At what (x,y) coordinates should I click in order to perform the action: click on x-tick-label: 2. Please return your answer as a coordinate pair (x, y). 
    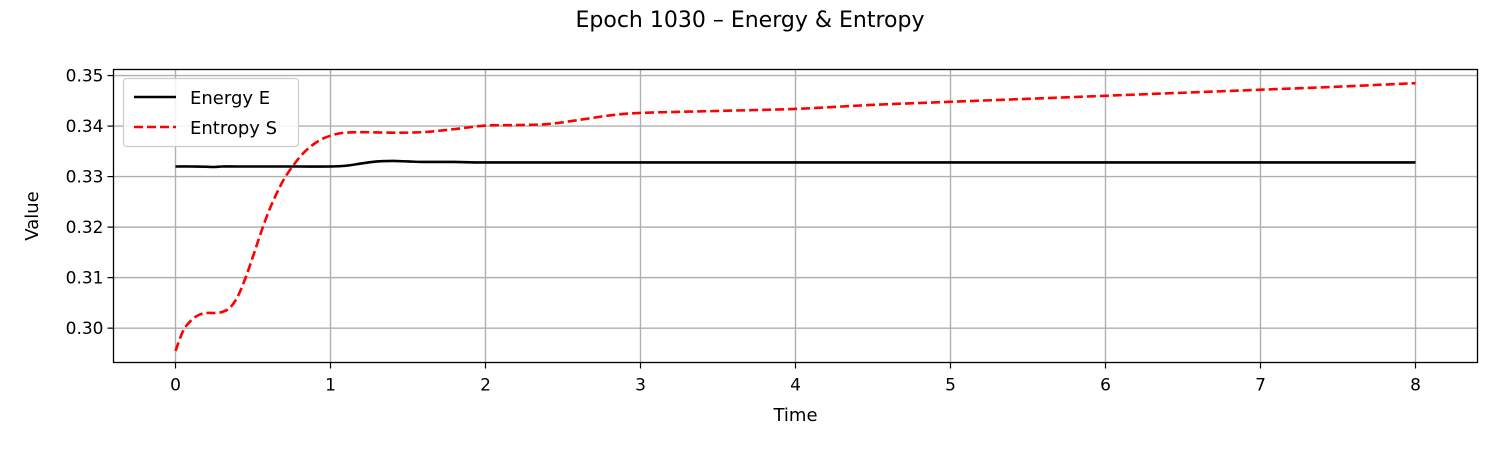
    Looking at the image, I should click on (485, 386).